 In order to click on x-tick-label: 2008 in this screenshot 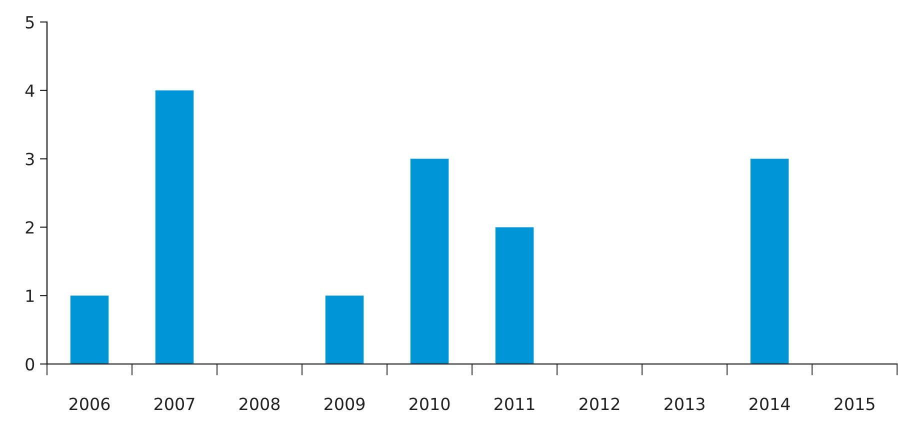, I will do `click(260, 404)`.